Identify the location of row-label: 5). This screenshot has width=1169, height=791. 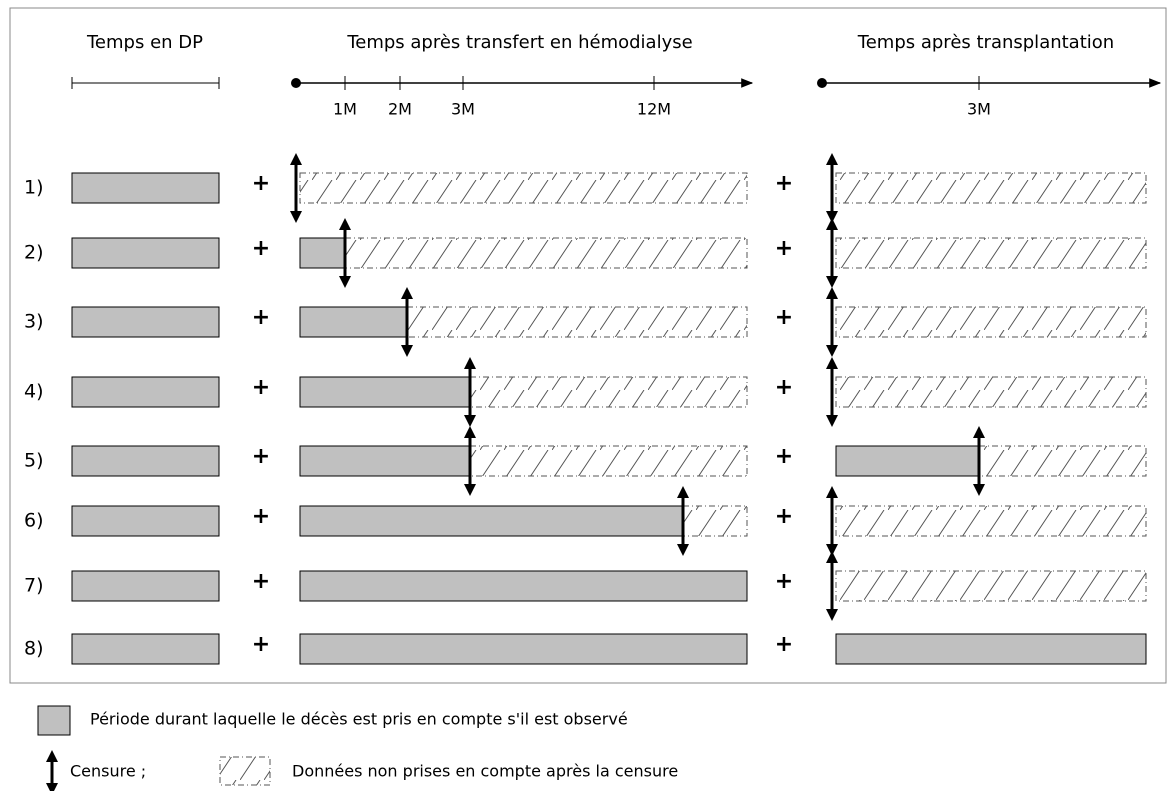
(34, 461).